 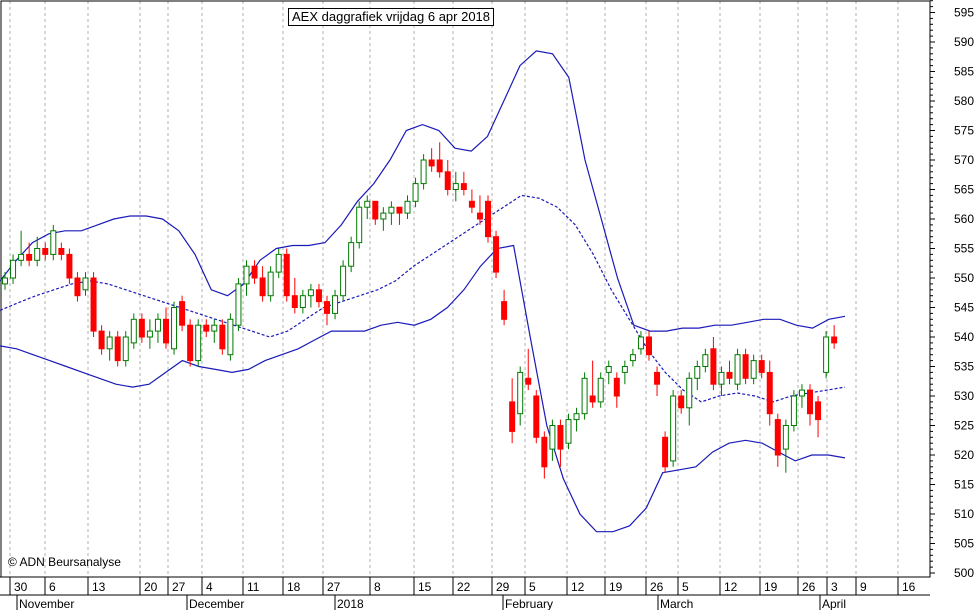 I want to click on x-tick-label: 26, so click(x=809, y=587).